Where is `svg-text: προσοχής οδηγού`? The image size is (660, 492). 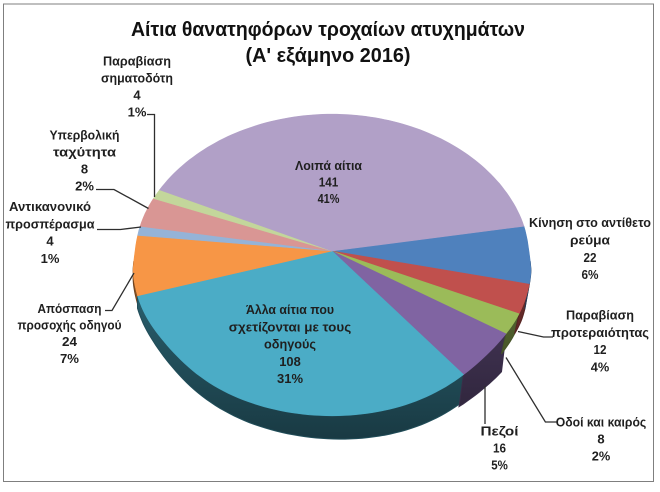 svg-text: προσοχής οδηγού is located at coordinates (70, 325).